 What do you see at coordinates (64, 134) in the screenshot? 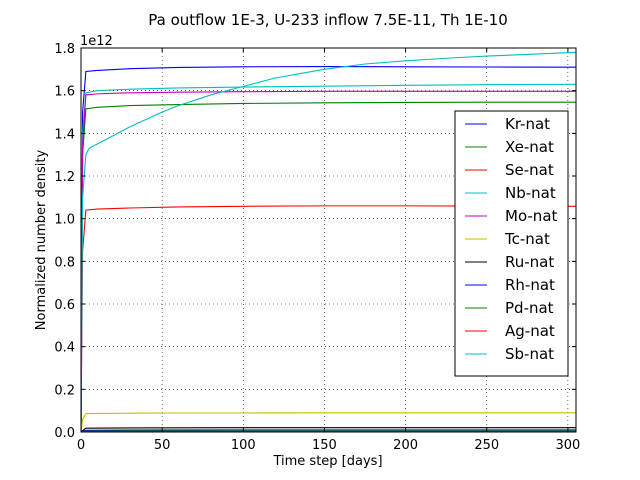
I see `y-tick-label: 1.4` at bounding box center [64, 134].